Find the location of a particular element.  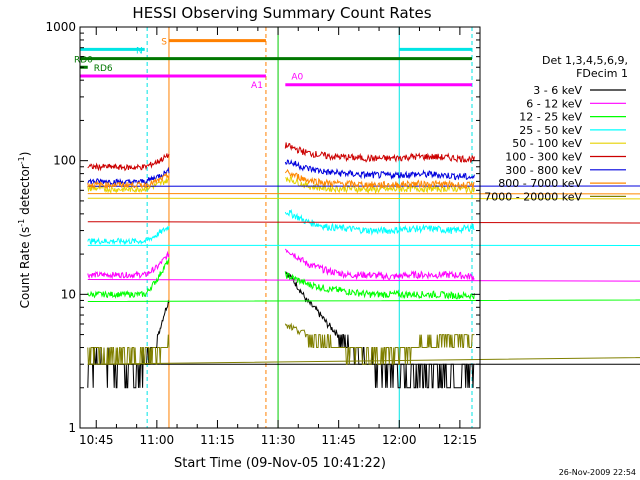

y-axis-label-main: Count Rate (s is located at coordinates (25, 268).